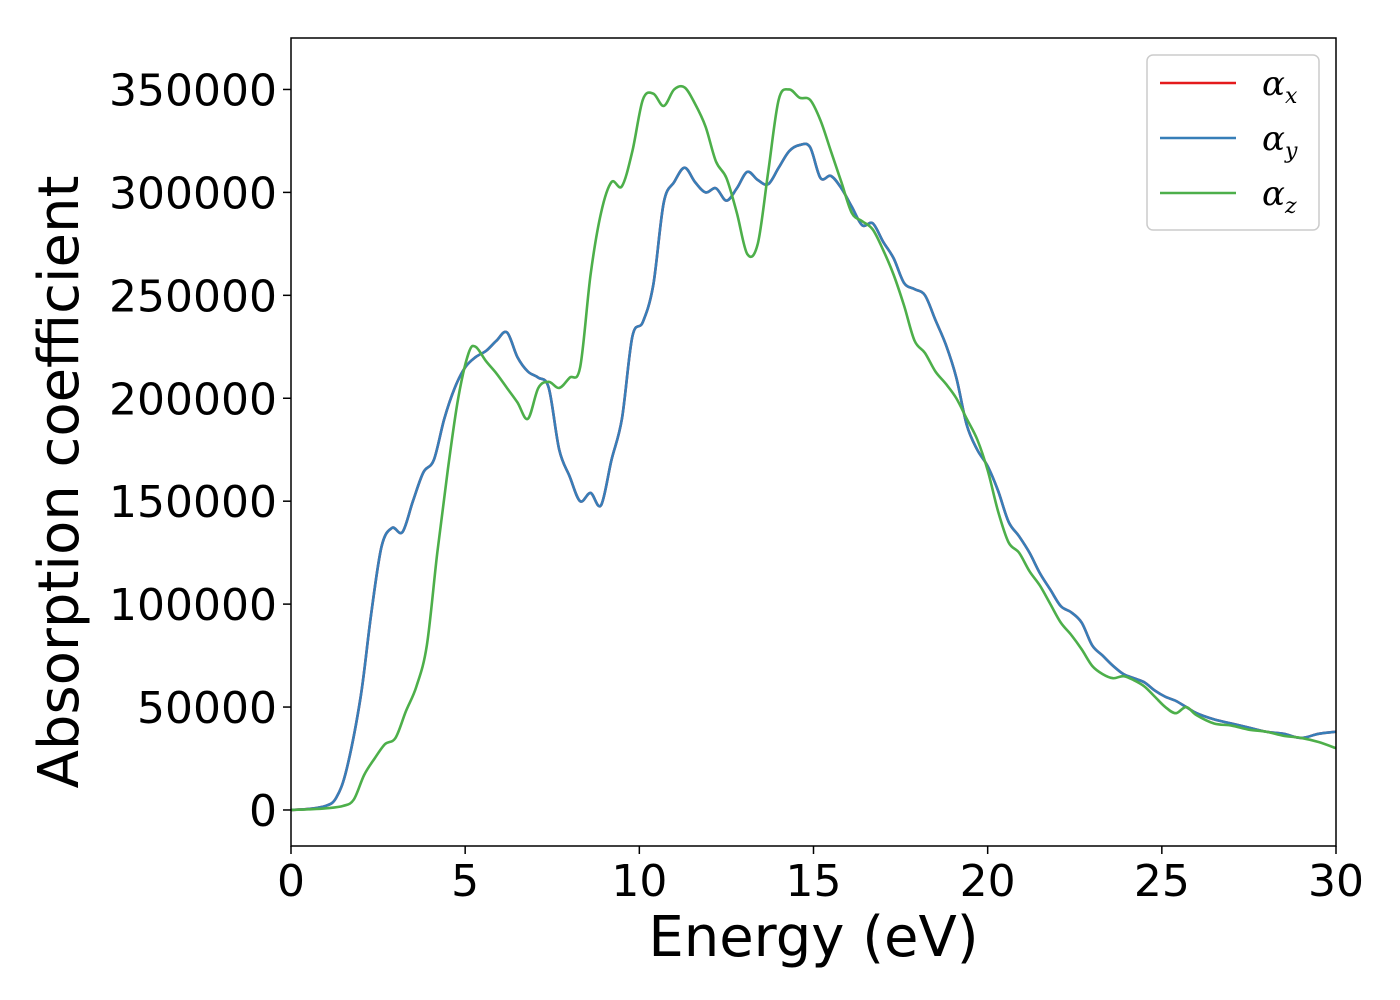  What do you see at coordinates (193, 399) in the screenshot?
I see `y-tick-label: 200000` at bounding box center [193, 399].